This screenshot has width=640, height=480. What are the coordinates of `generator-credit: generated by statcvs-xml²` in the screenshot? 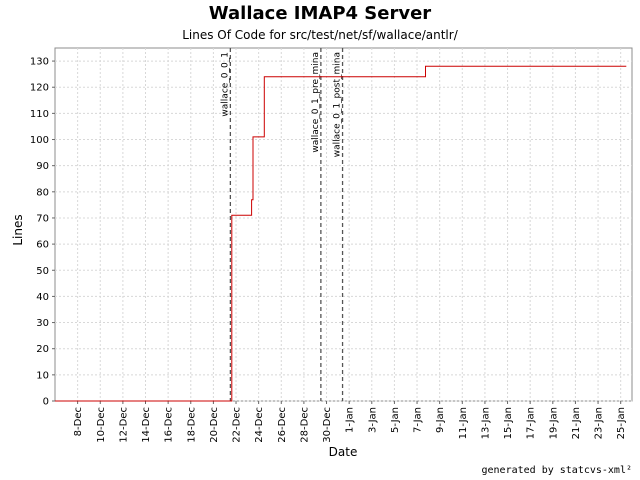 It's located at (556, 470).